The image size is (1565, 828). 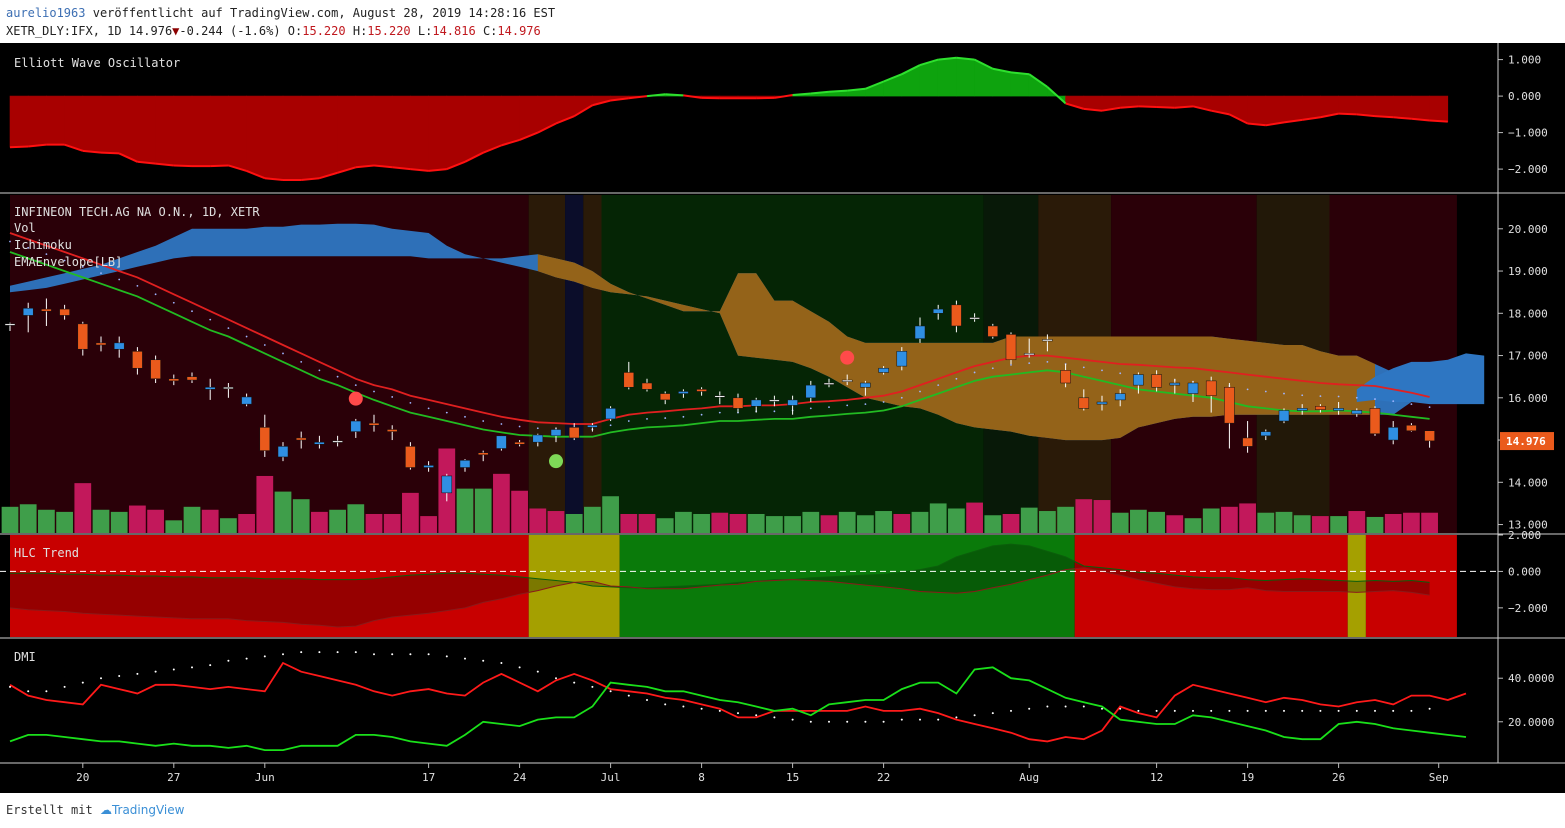 What do you see at coordinates (173, 777) in the screenshot?
I see `x-tick-label: 27` at bounding box center [173, 777].